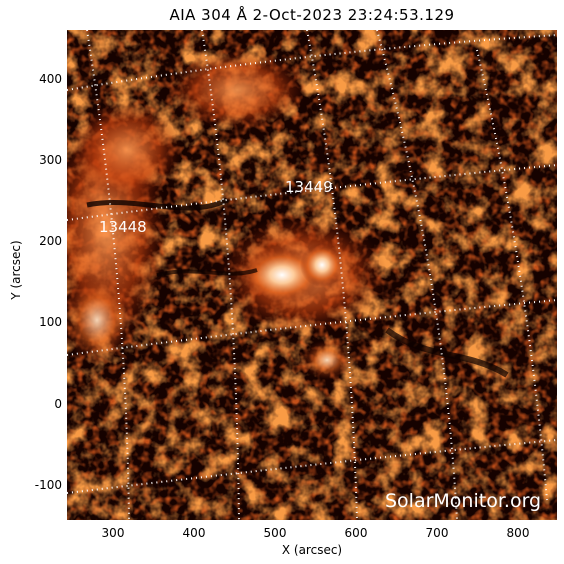 The width and height of the screenshot is (564, 564). I want to click on y-tick-label: 200, so click(50, 241).